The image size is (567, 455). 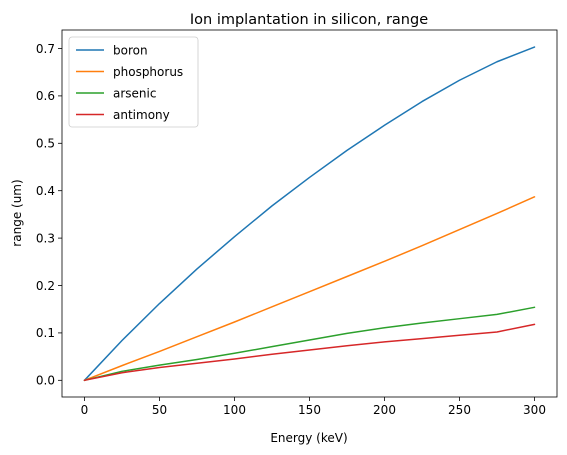 What do you see at coordinates (45, 144) in the screenshot?
I see `y-tick-label: 0.5` at bounding box center [45, 144].